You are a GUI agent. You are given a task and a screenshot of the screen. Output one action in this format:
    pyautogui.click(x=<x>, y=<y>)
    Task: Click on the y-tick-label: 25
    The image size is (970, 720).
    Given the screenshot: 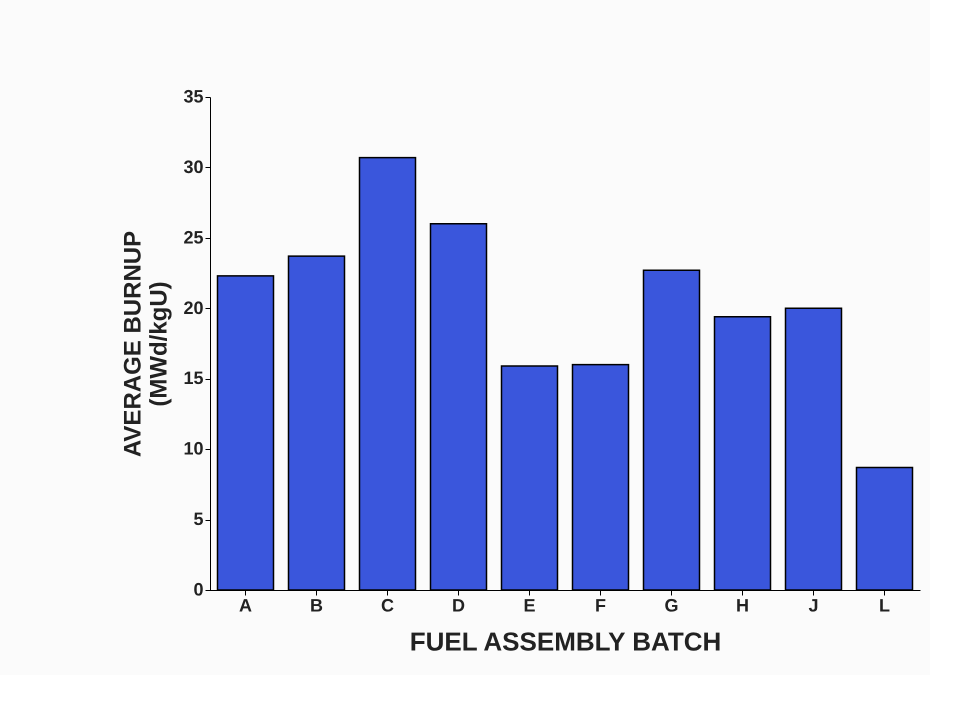 What is the action you would take?
    pyautogui.click(x=193, y=237)
    